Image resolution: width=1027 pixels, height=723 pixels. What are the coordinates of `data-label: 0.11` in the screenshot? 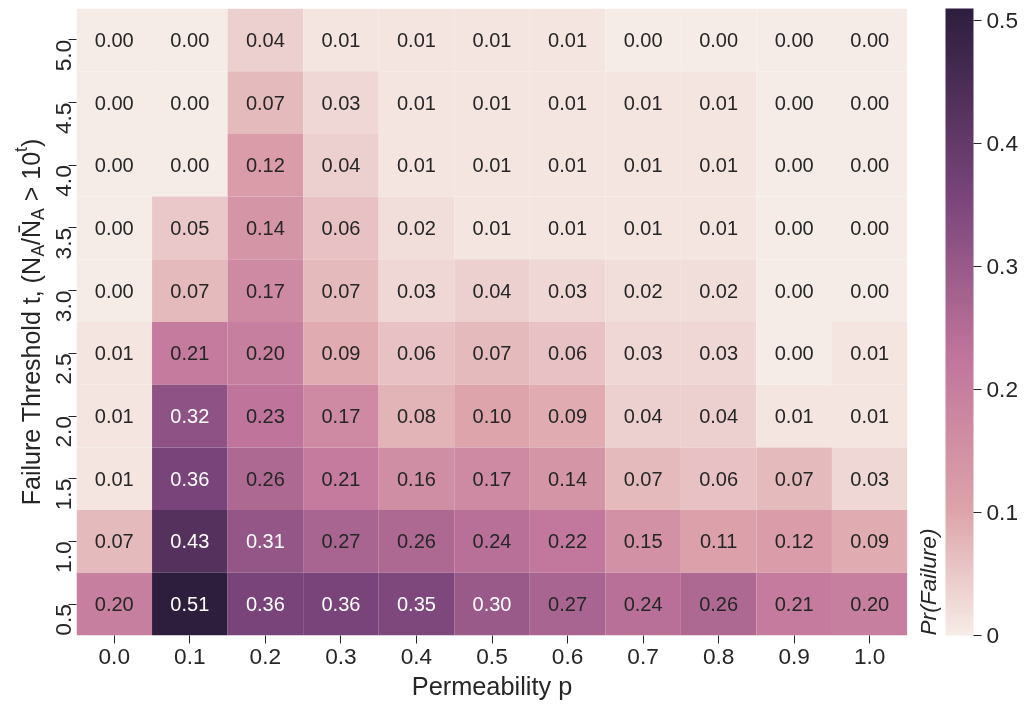 It's located at (718, 541).